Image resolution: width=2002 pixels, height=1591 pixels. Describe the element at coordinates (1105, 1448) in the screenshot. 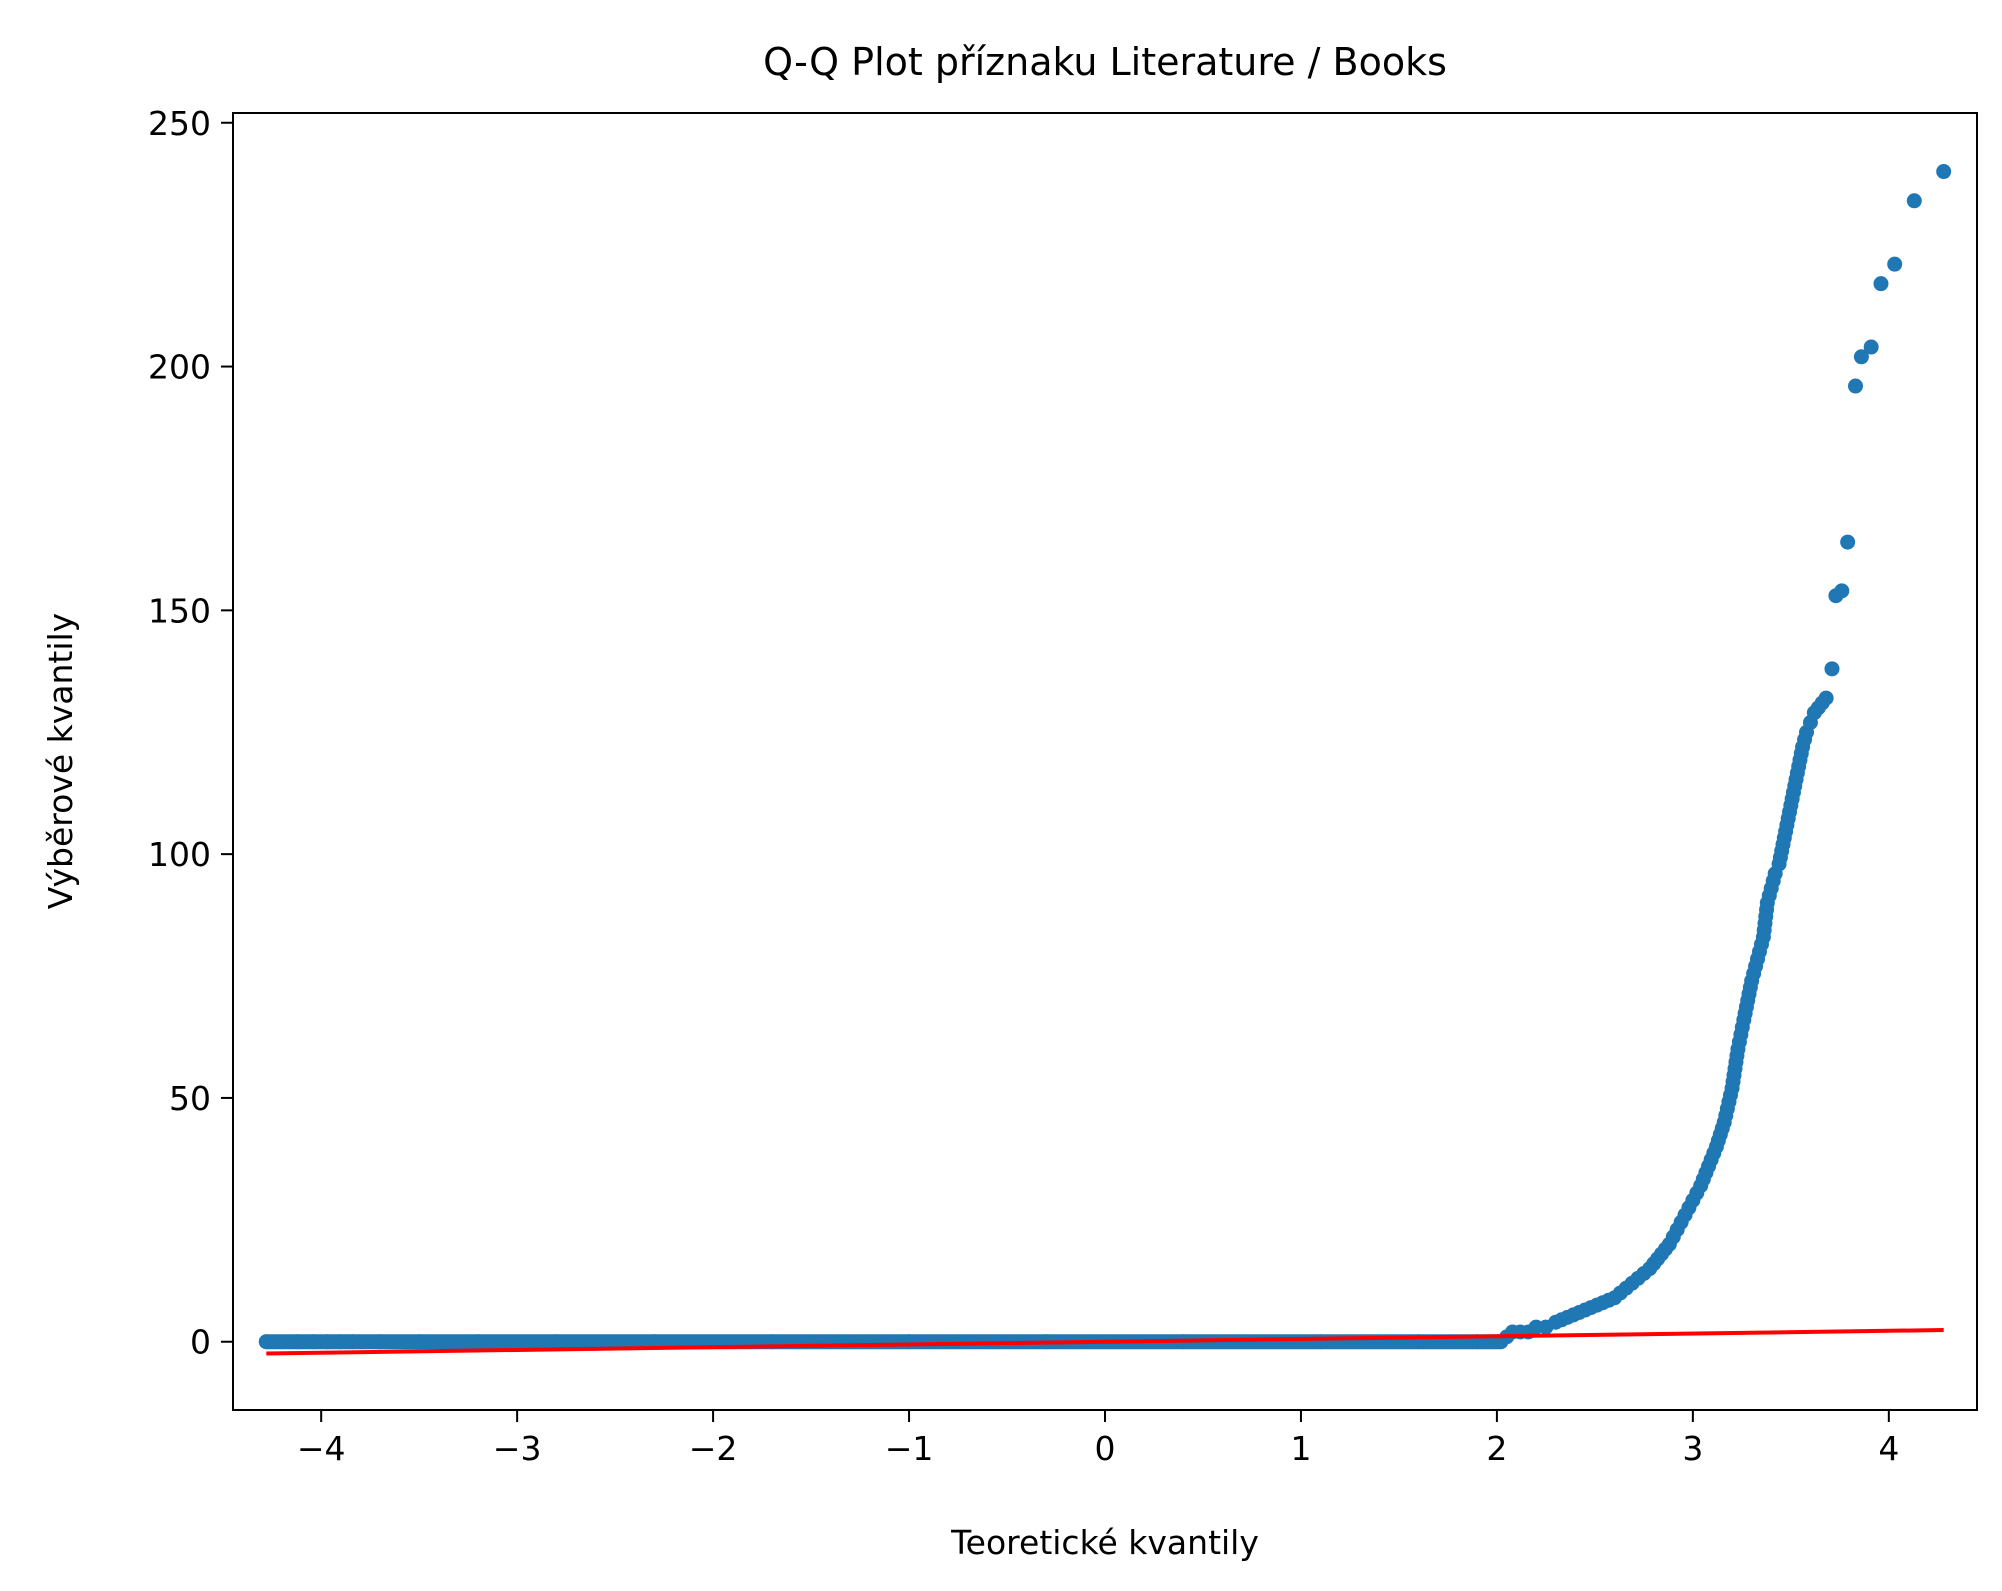

I see `x-tick-label: 0` at that location.